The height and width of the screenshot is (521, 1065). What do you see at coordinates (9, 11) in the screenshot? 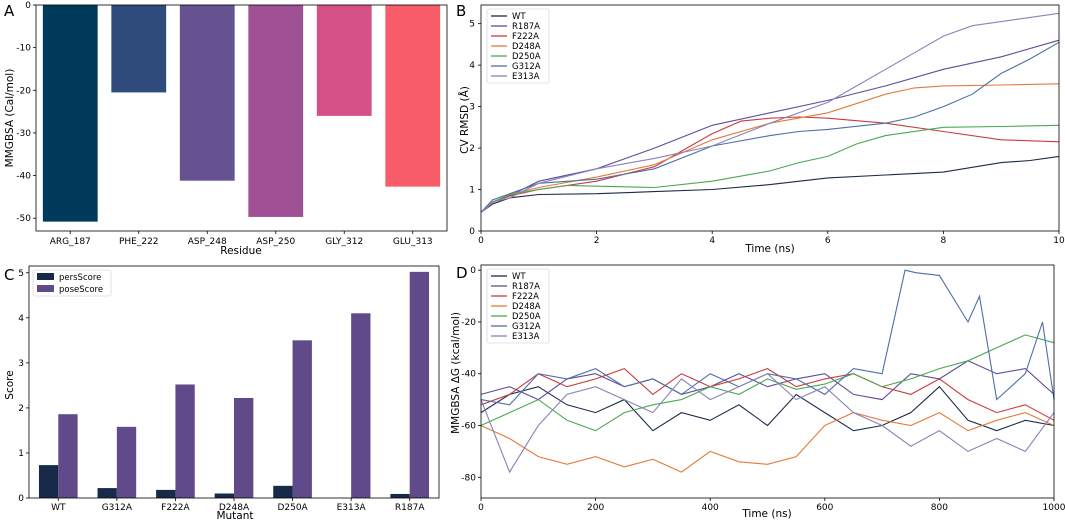
I see `panel-a-label: A` at bounding box center [9, 11].